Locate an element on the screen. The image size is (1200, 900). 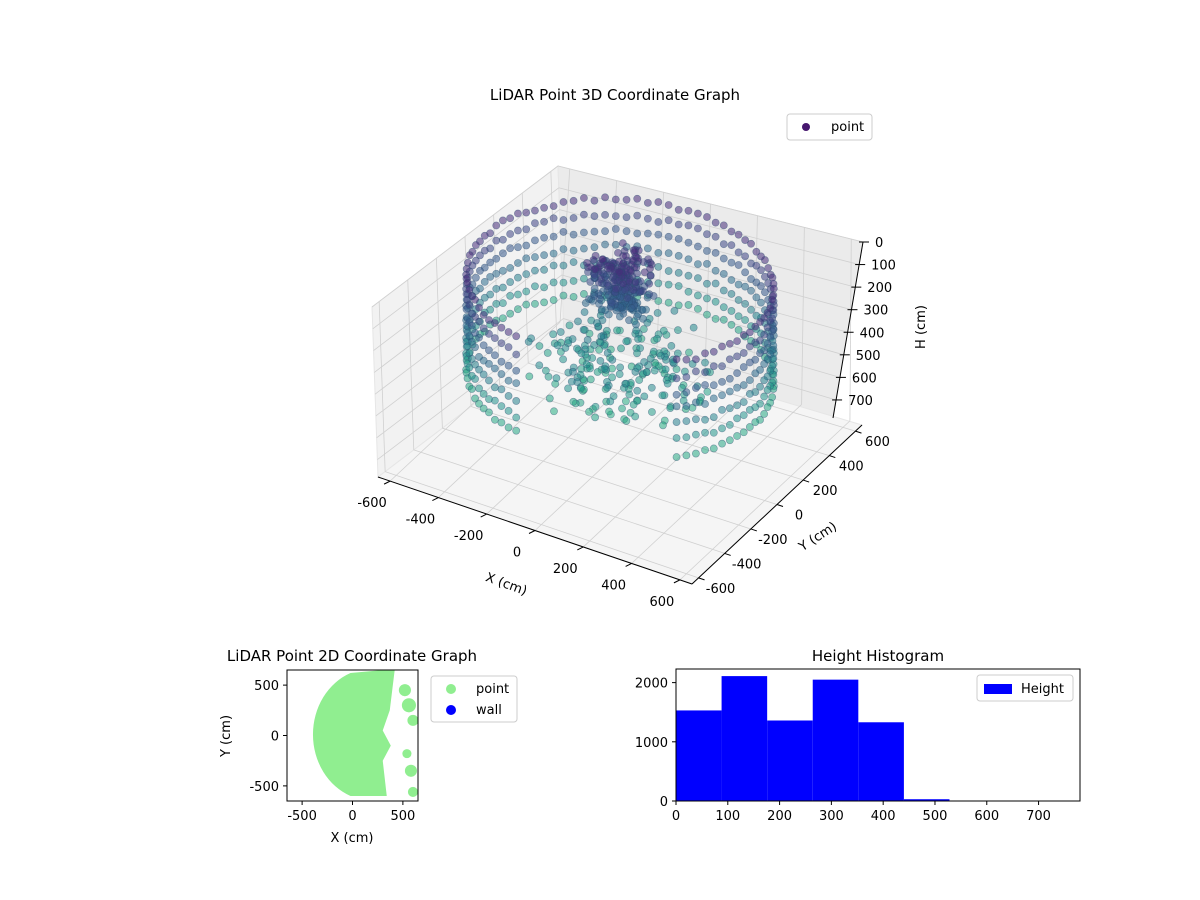
y-tick-label: 1000 is located at coordinates (651, 743).